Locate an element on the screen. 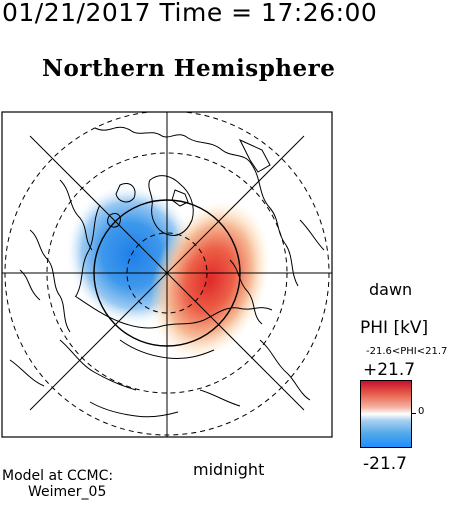 The image size is (470, 508). model-credit-line1: Model at CCMC: is located at coordinates (58, 476).